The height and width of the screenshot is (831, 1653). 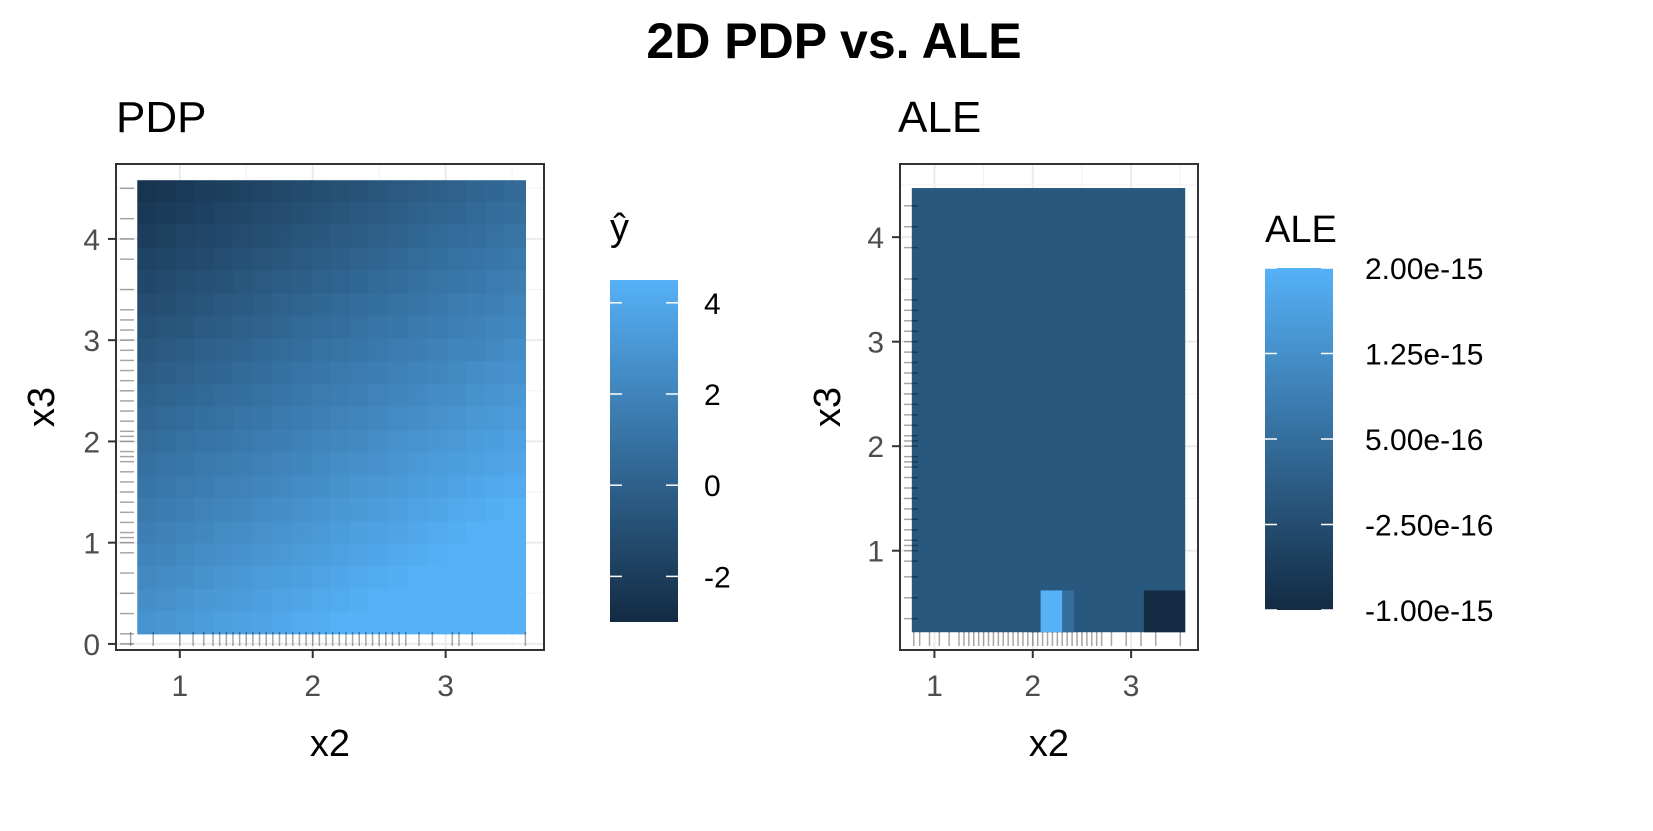 What do you see at coordinates (875, 238) in the screenshot?
I see `panel-2-y-tick-label: 4` at bounding box center [875, 238].